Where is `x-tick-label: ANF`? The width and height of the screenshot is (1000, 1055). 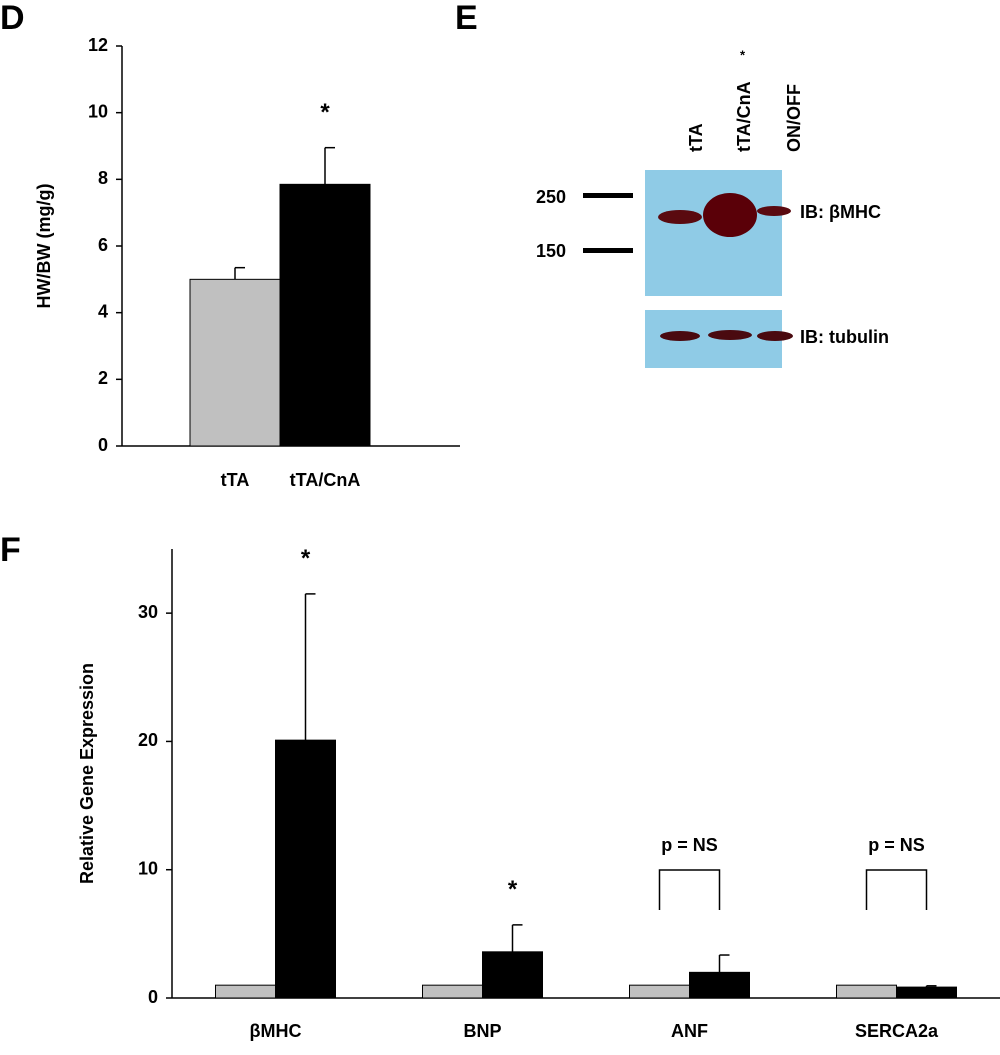 x-tick-label: ANF is located at coordinates (689, 1031).